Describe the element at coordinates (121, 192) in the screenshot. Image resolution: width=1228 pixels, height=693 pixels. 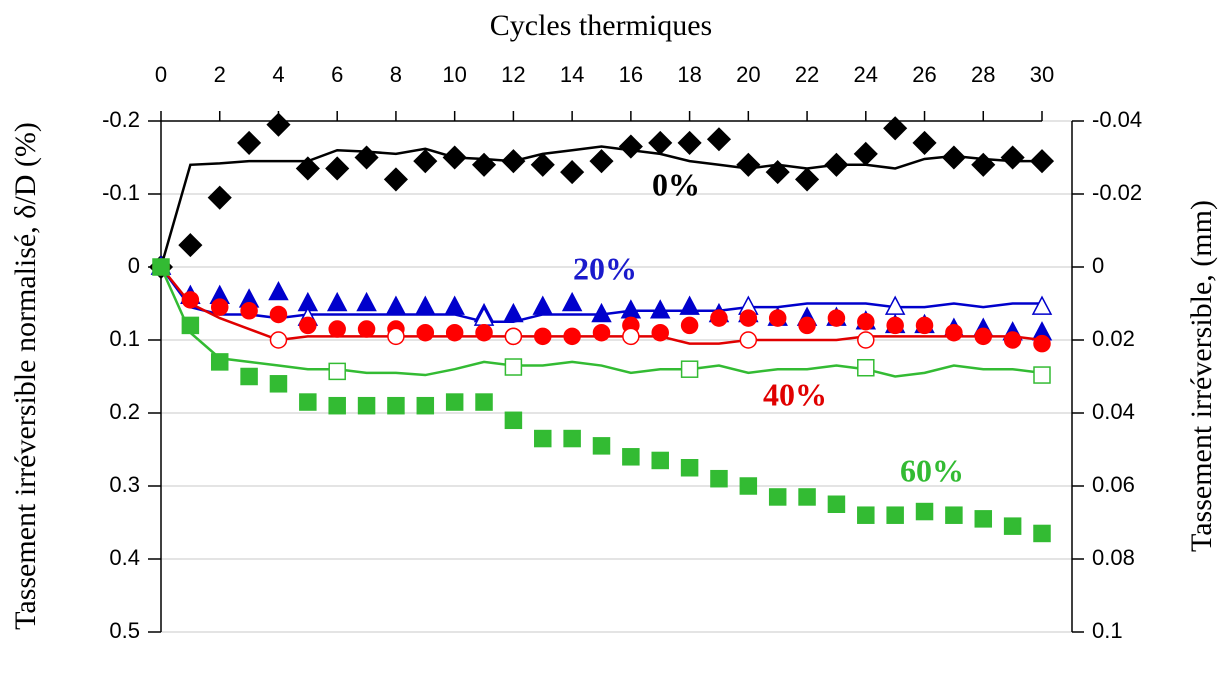
I see `y-tick-label: -0.1` at that location.